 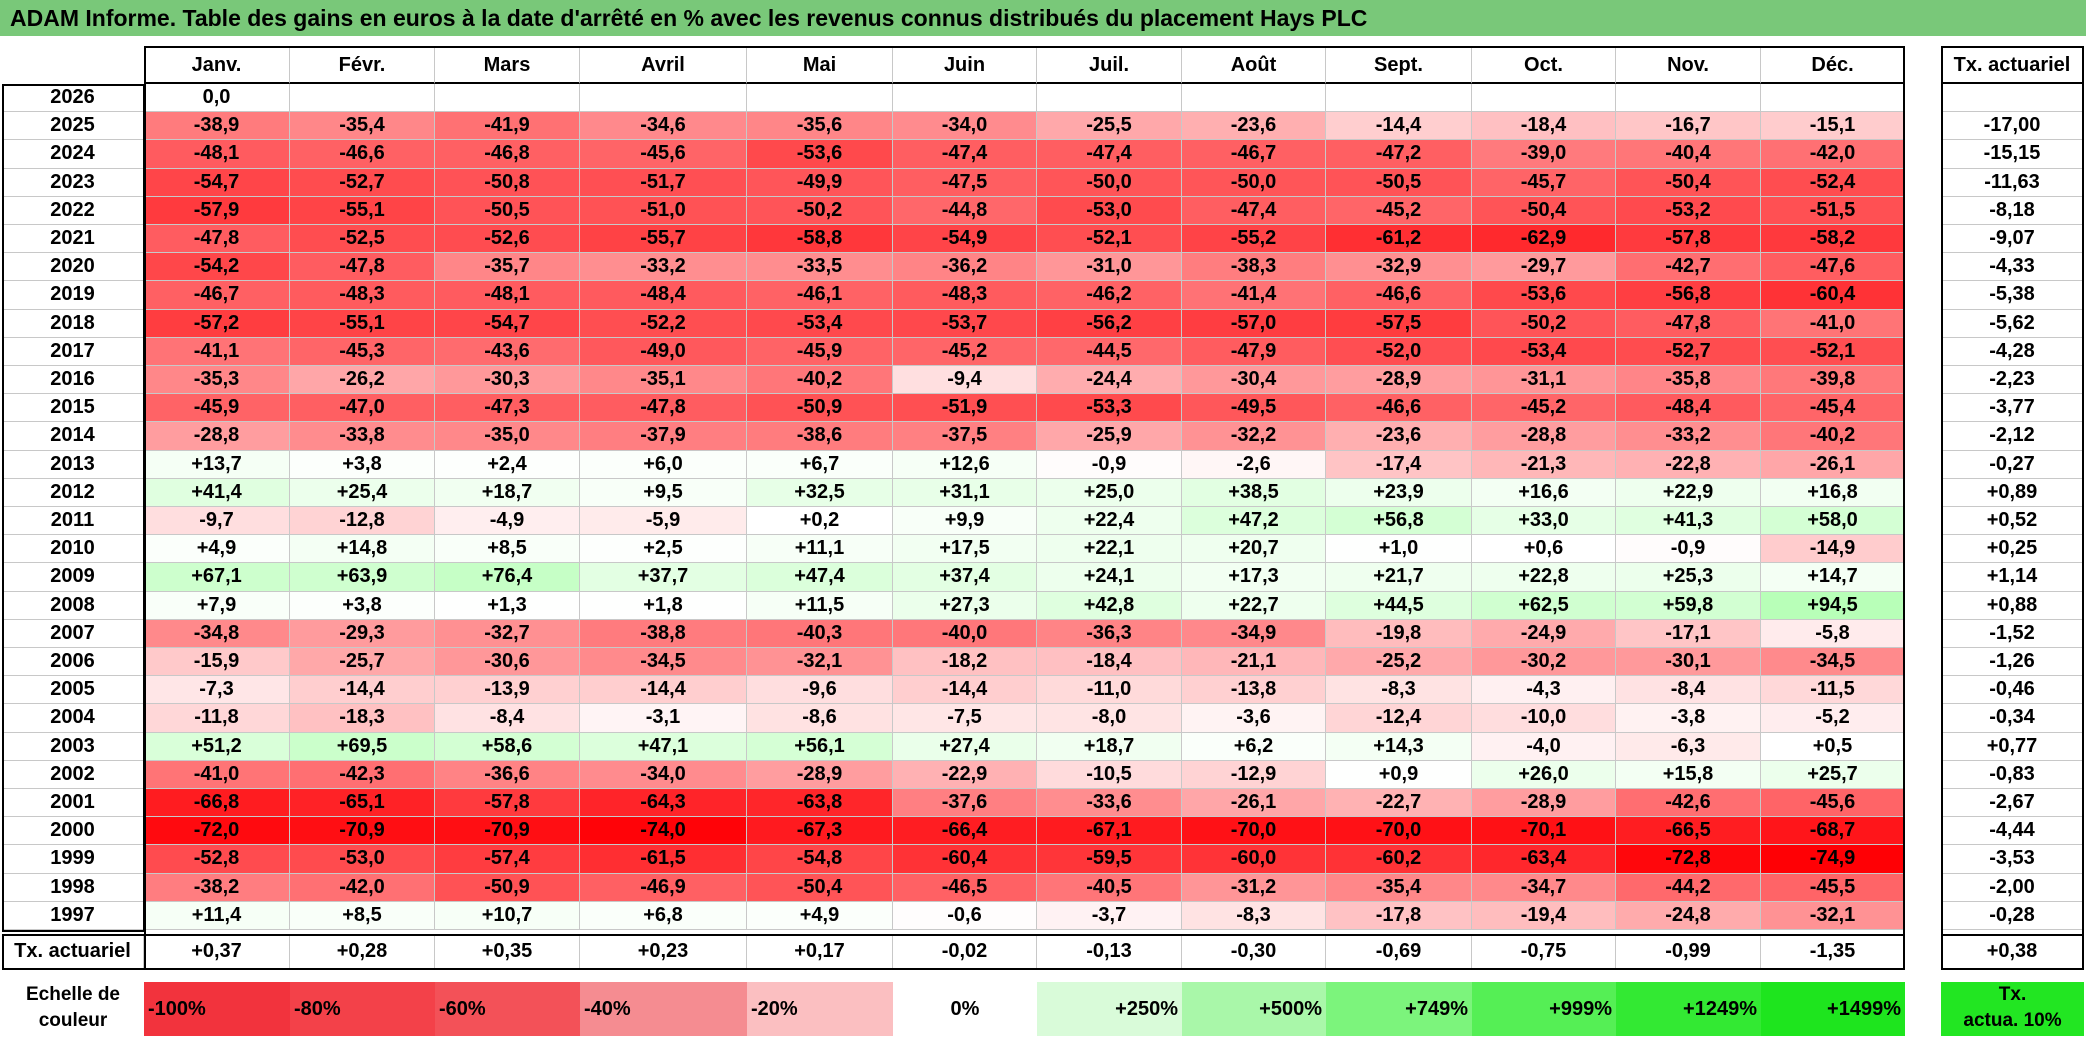 I want to click on gain-cell: +25,3, so click(x=1688, y=577).